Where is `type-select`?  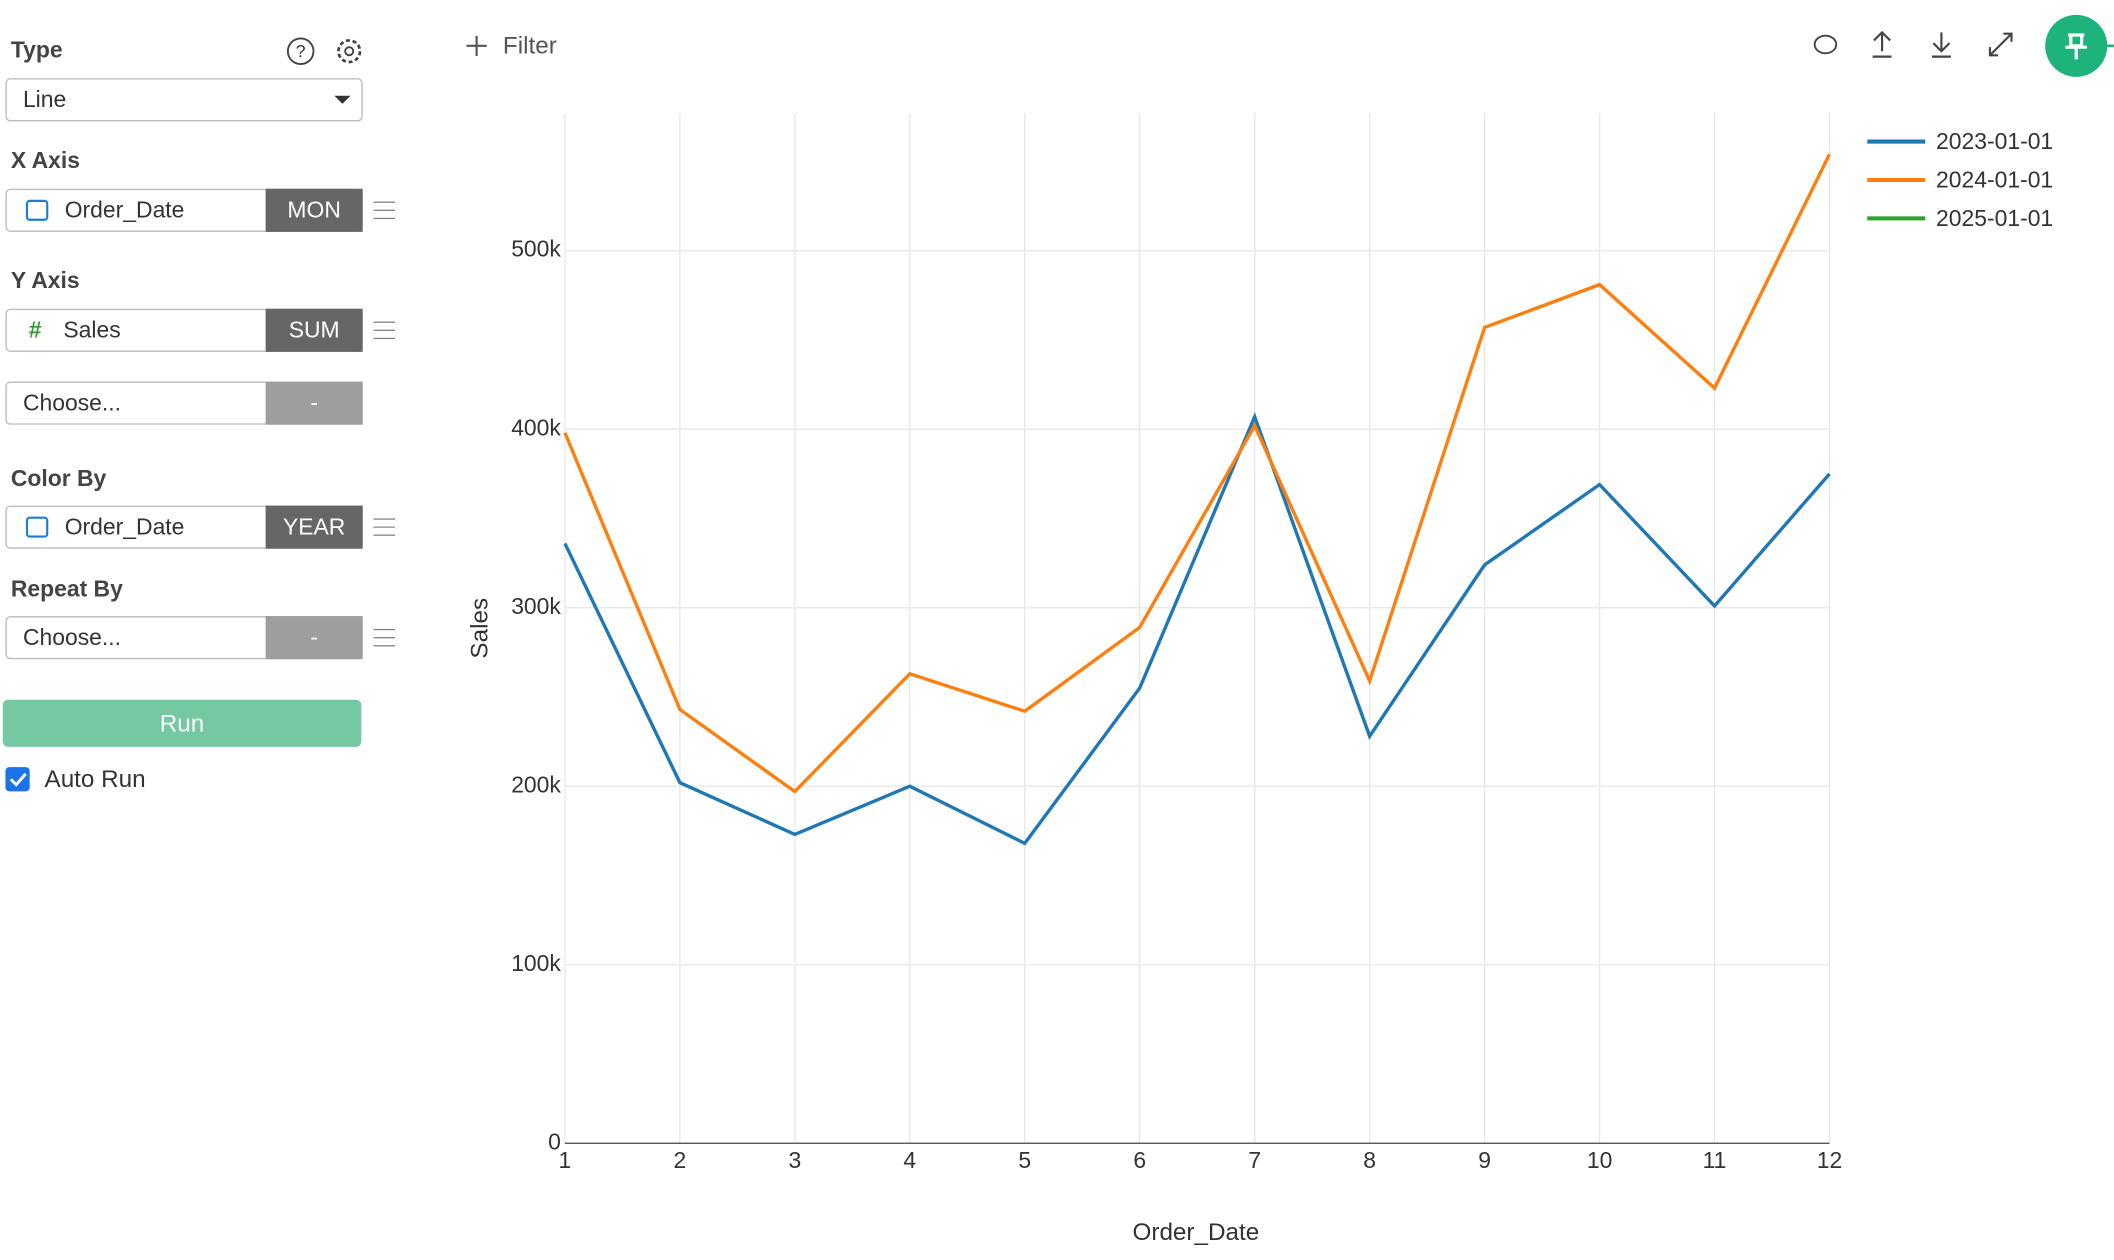 type-select is located at coordinates (184, 100).